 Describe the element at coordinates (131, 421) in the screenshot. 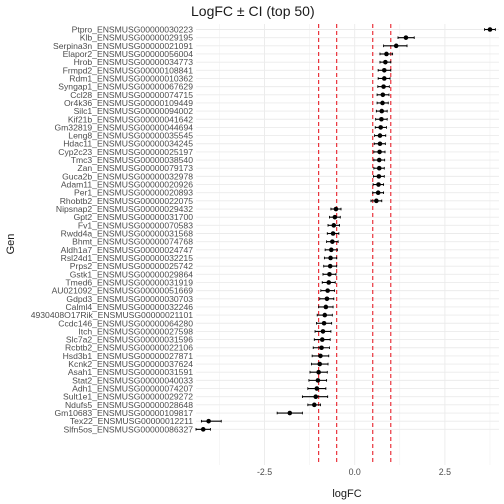

I see `y-tick-label: Tex22_ENSMUSG00000012211` at that location.